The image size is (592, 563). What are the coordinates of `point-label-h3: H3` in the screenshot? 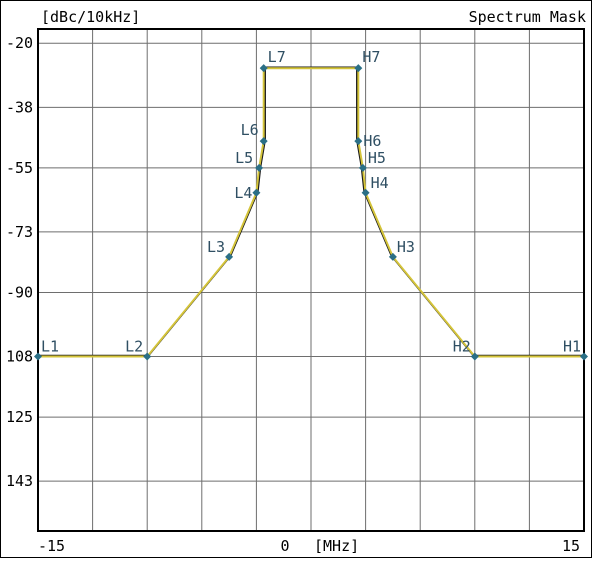 It's located at (406, 247).